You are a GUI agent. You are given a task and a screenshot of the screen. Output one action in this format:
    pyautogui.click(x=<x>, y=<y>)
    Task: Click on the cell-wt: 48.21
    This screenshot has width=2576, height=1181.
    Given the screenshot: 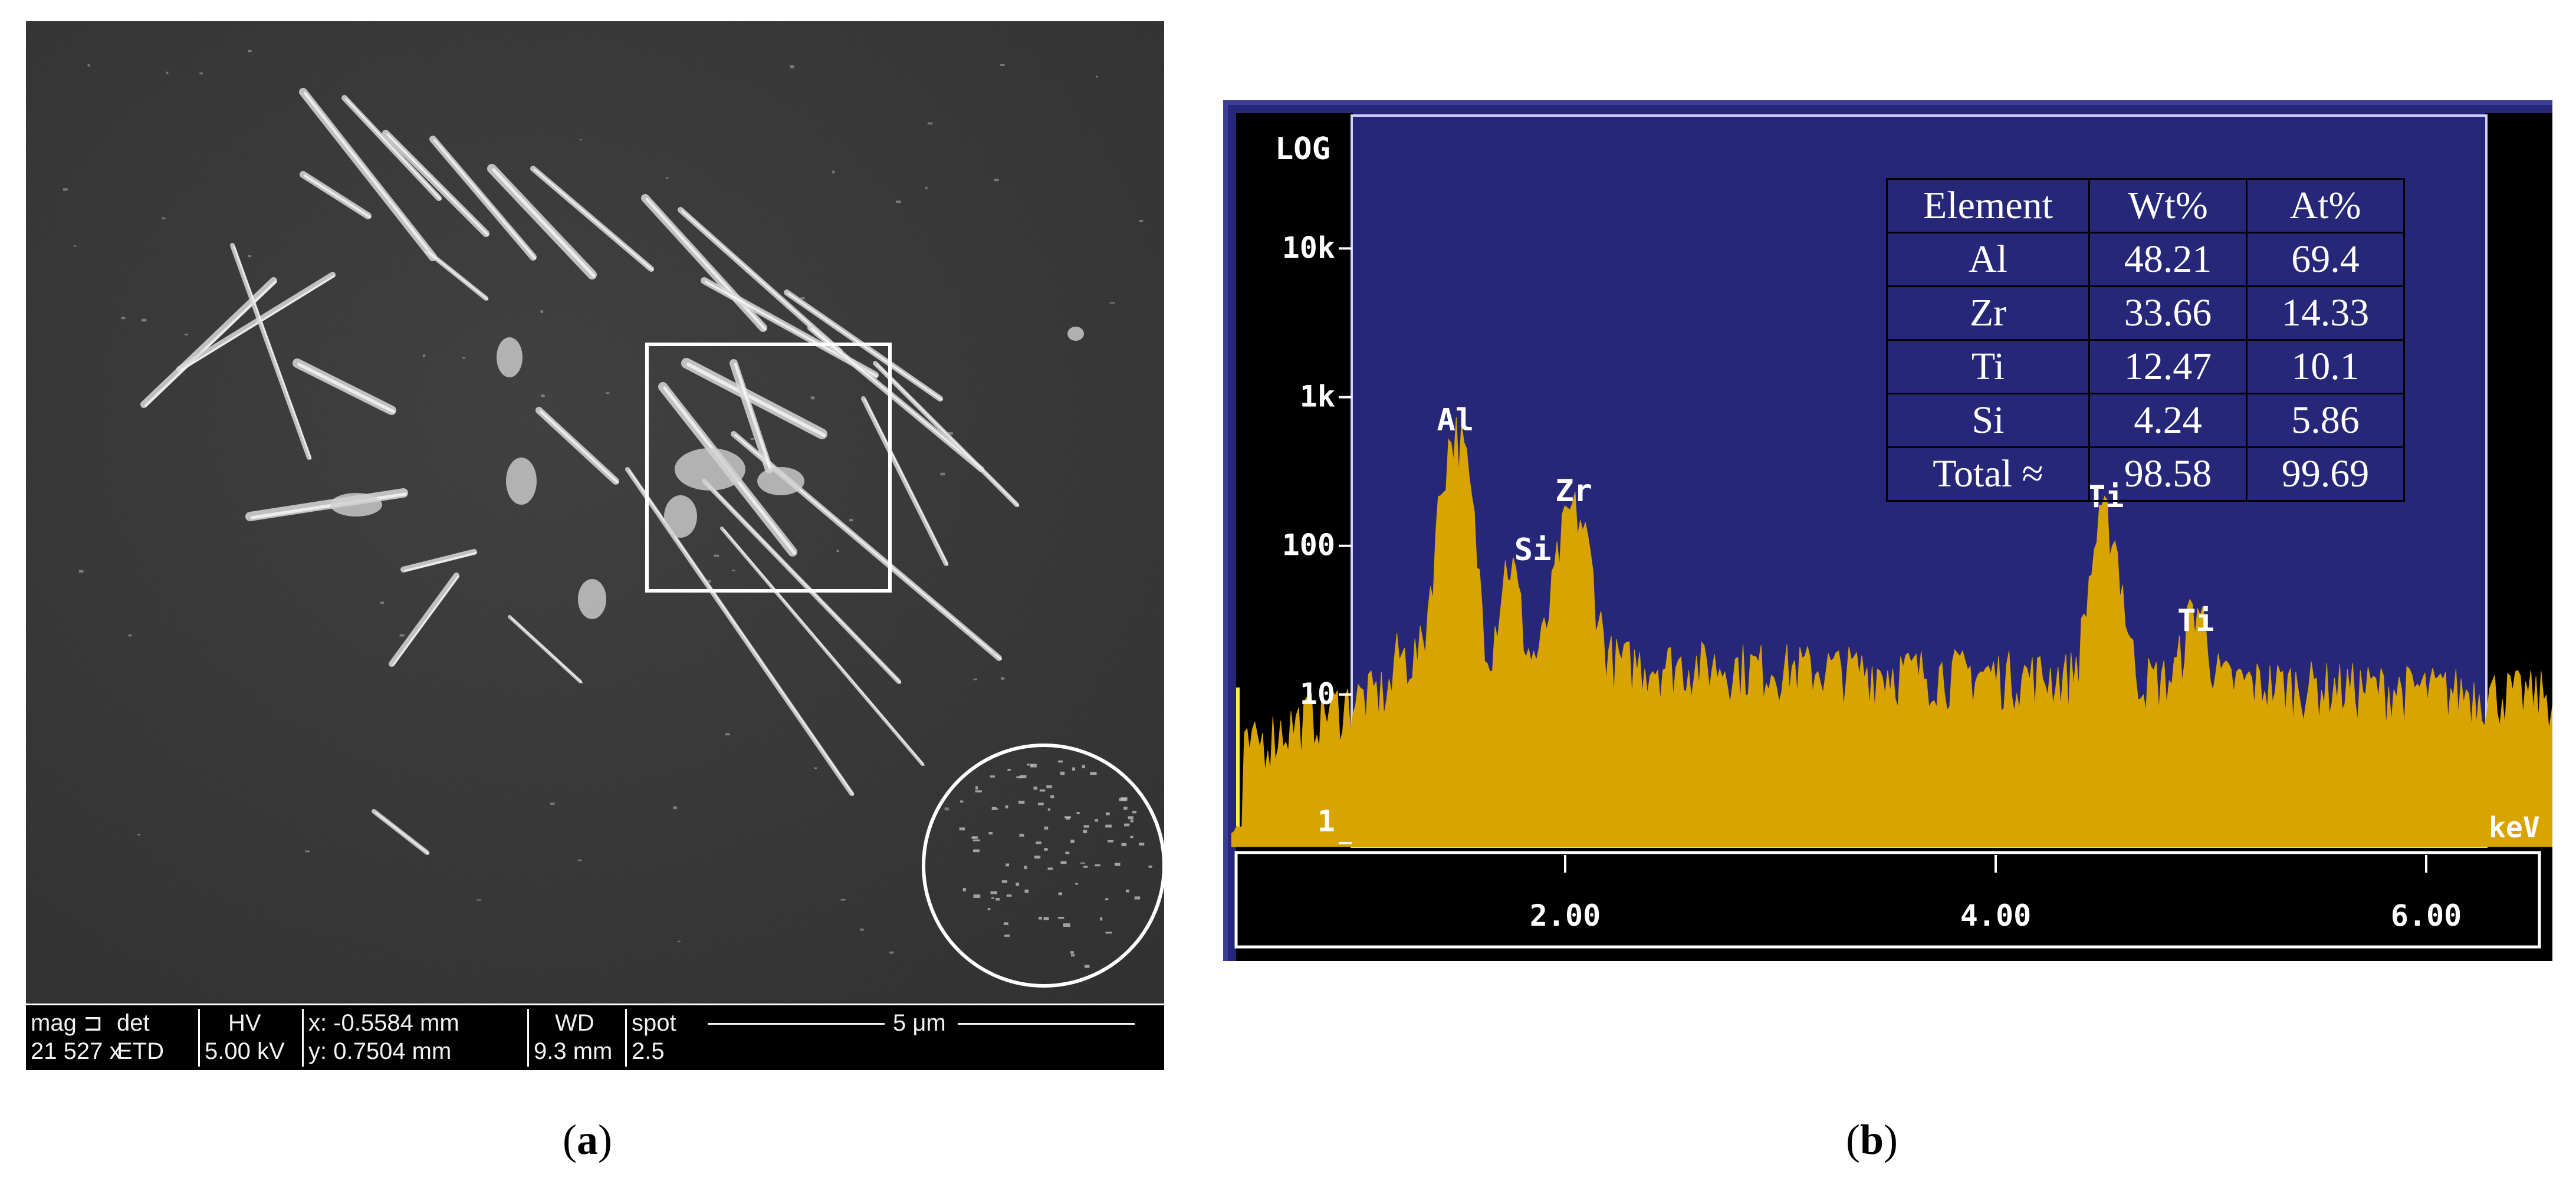 What is the action you would take?
    pyautogui.click(x=2168, y=259)
    